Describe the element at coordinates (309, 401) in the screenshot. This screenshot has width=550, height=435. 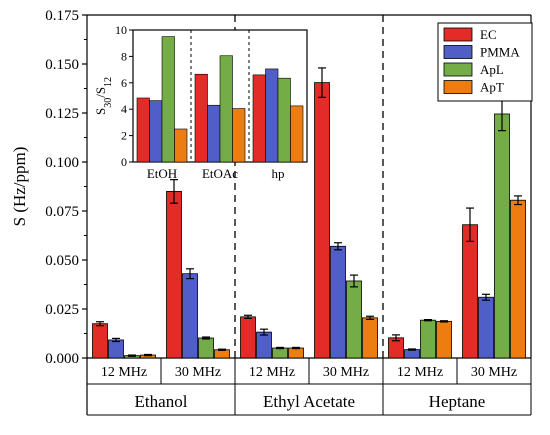
I see `solvent-label: Ethyl Acetate` at that location.